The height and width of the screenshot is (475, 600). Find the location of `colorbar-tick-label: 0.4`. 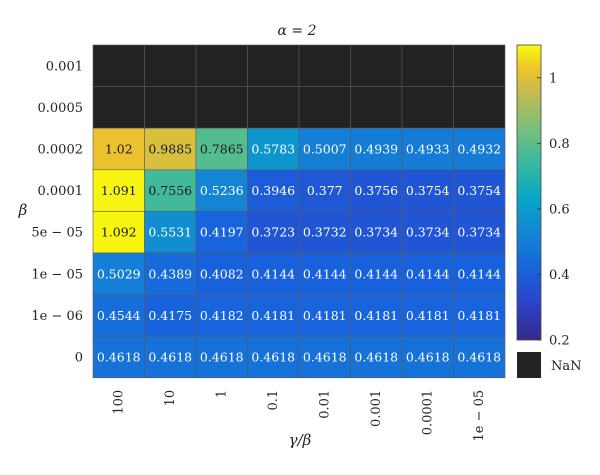

colorbar-tick-label: 0.4 is located at coordinates (559, 275).